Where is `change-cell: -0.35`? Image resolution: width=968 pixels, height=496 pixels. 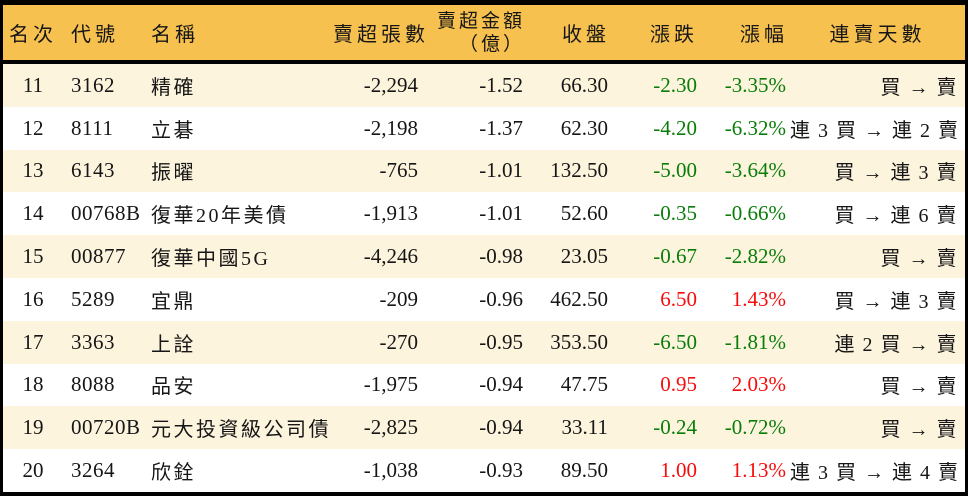 change-cell: -0.35 is located at coordinates (675, 213).